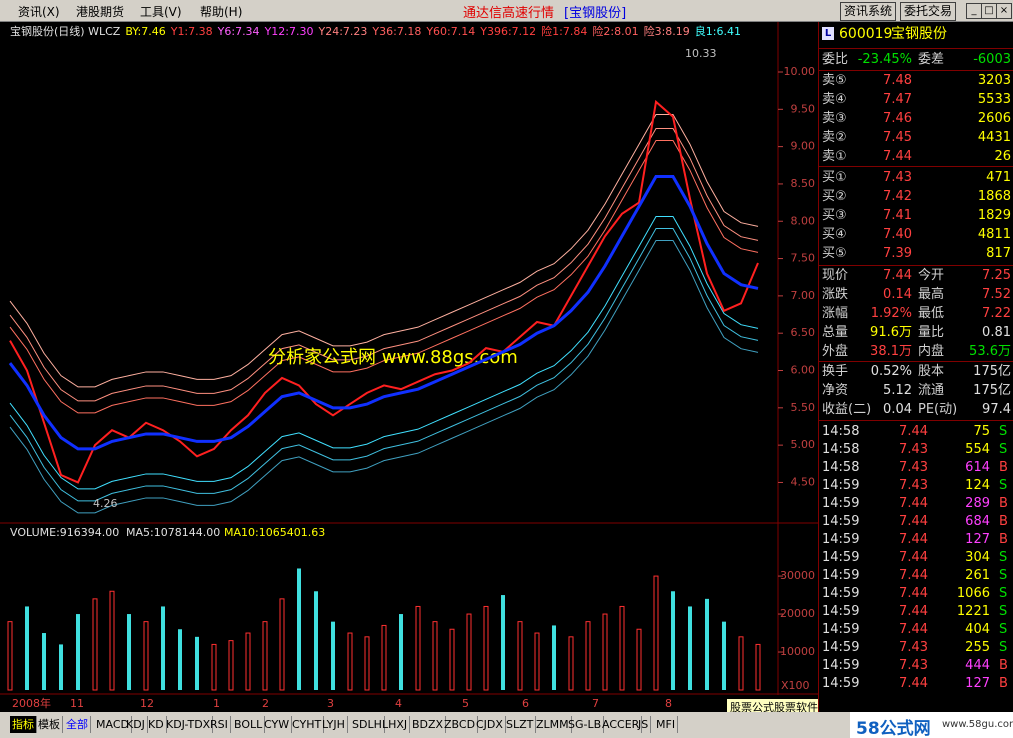  I want to click on menu-item: 资讯(X), so click(39, 12).